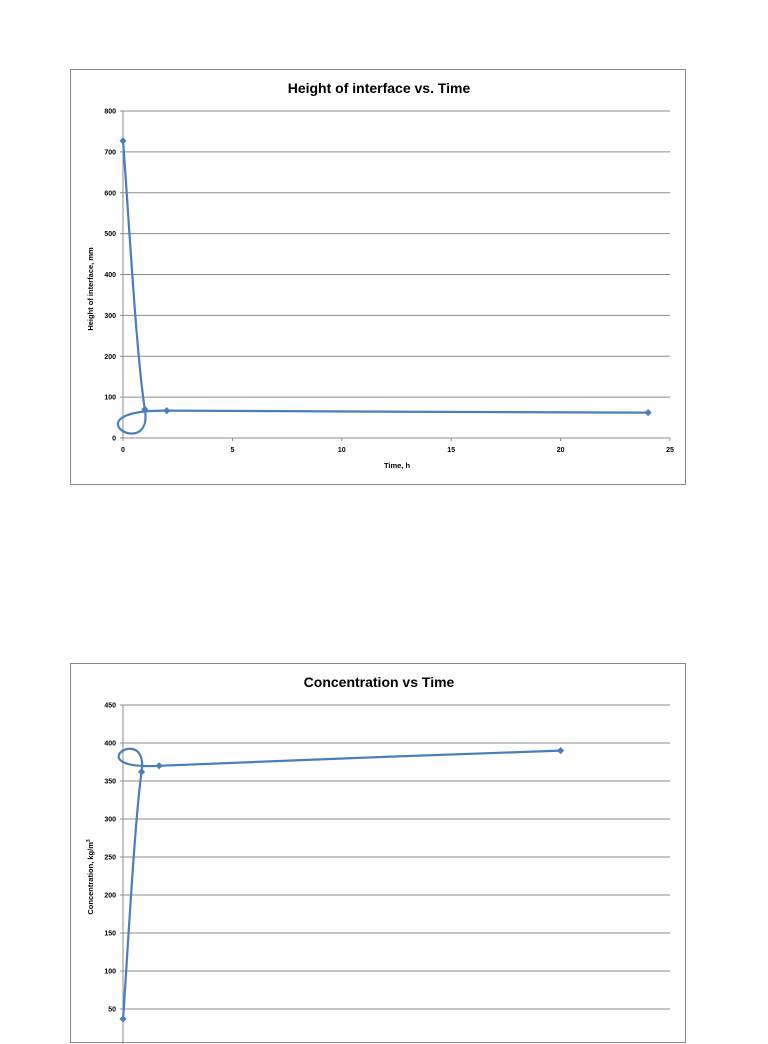  I want to click on height-chart-title: Height of interface vs. Time, so click(379, 88).